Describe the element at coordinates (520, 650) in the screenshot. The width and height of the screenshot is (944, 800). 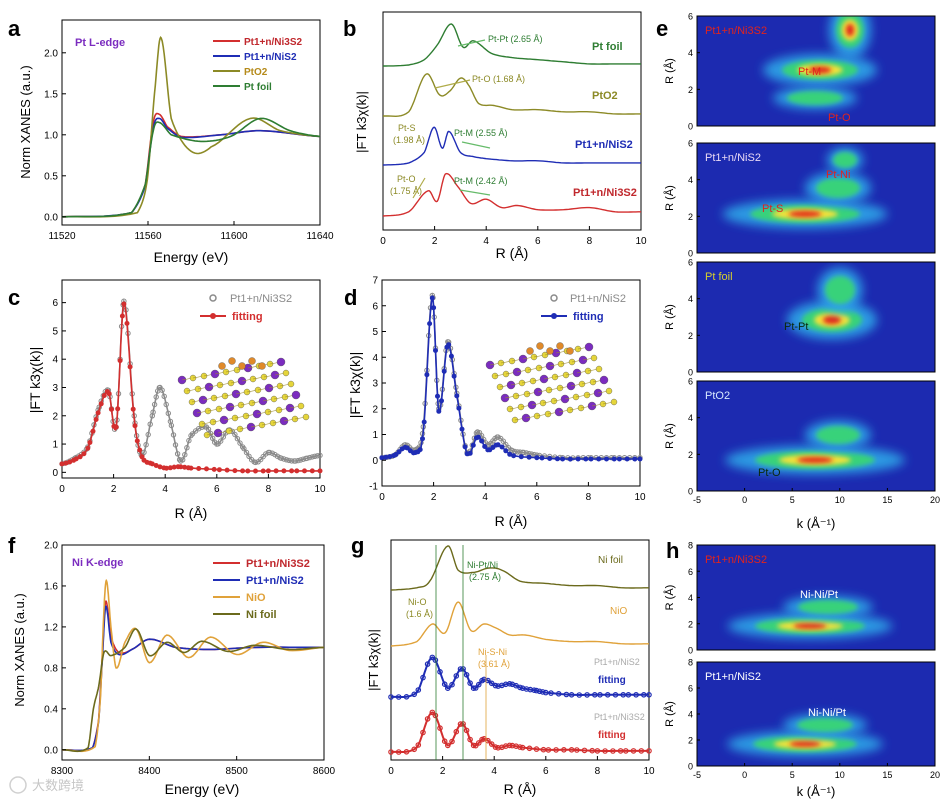
I see `axes-frame-g` at that location.